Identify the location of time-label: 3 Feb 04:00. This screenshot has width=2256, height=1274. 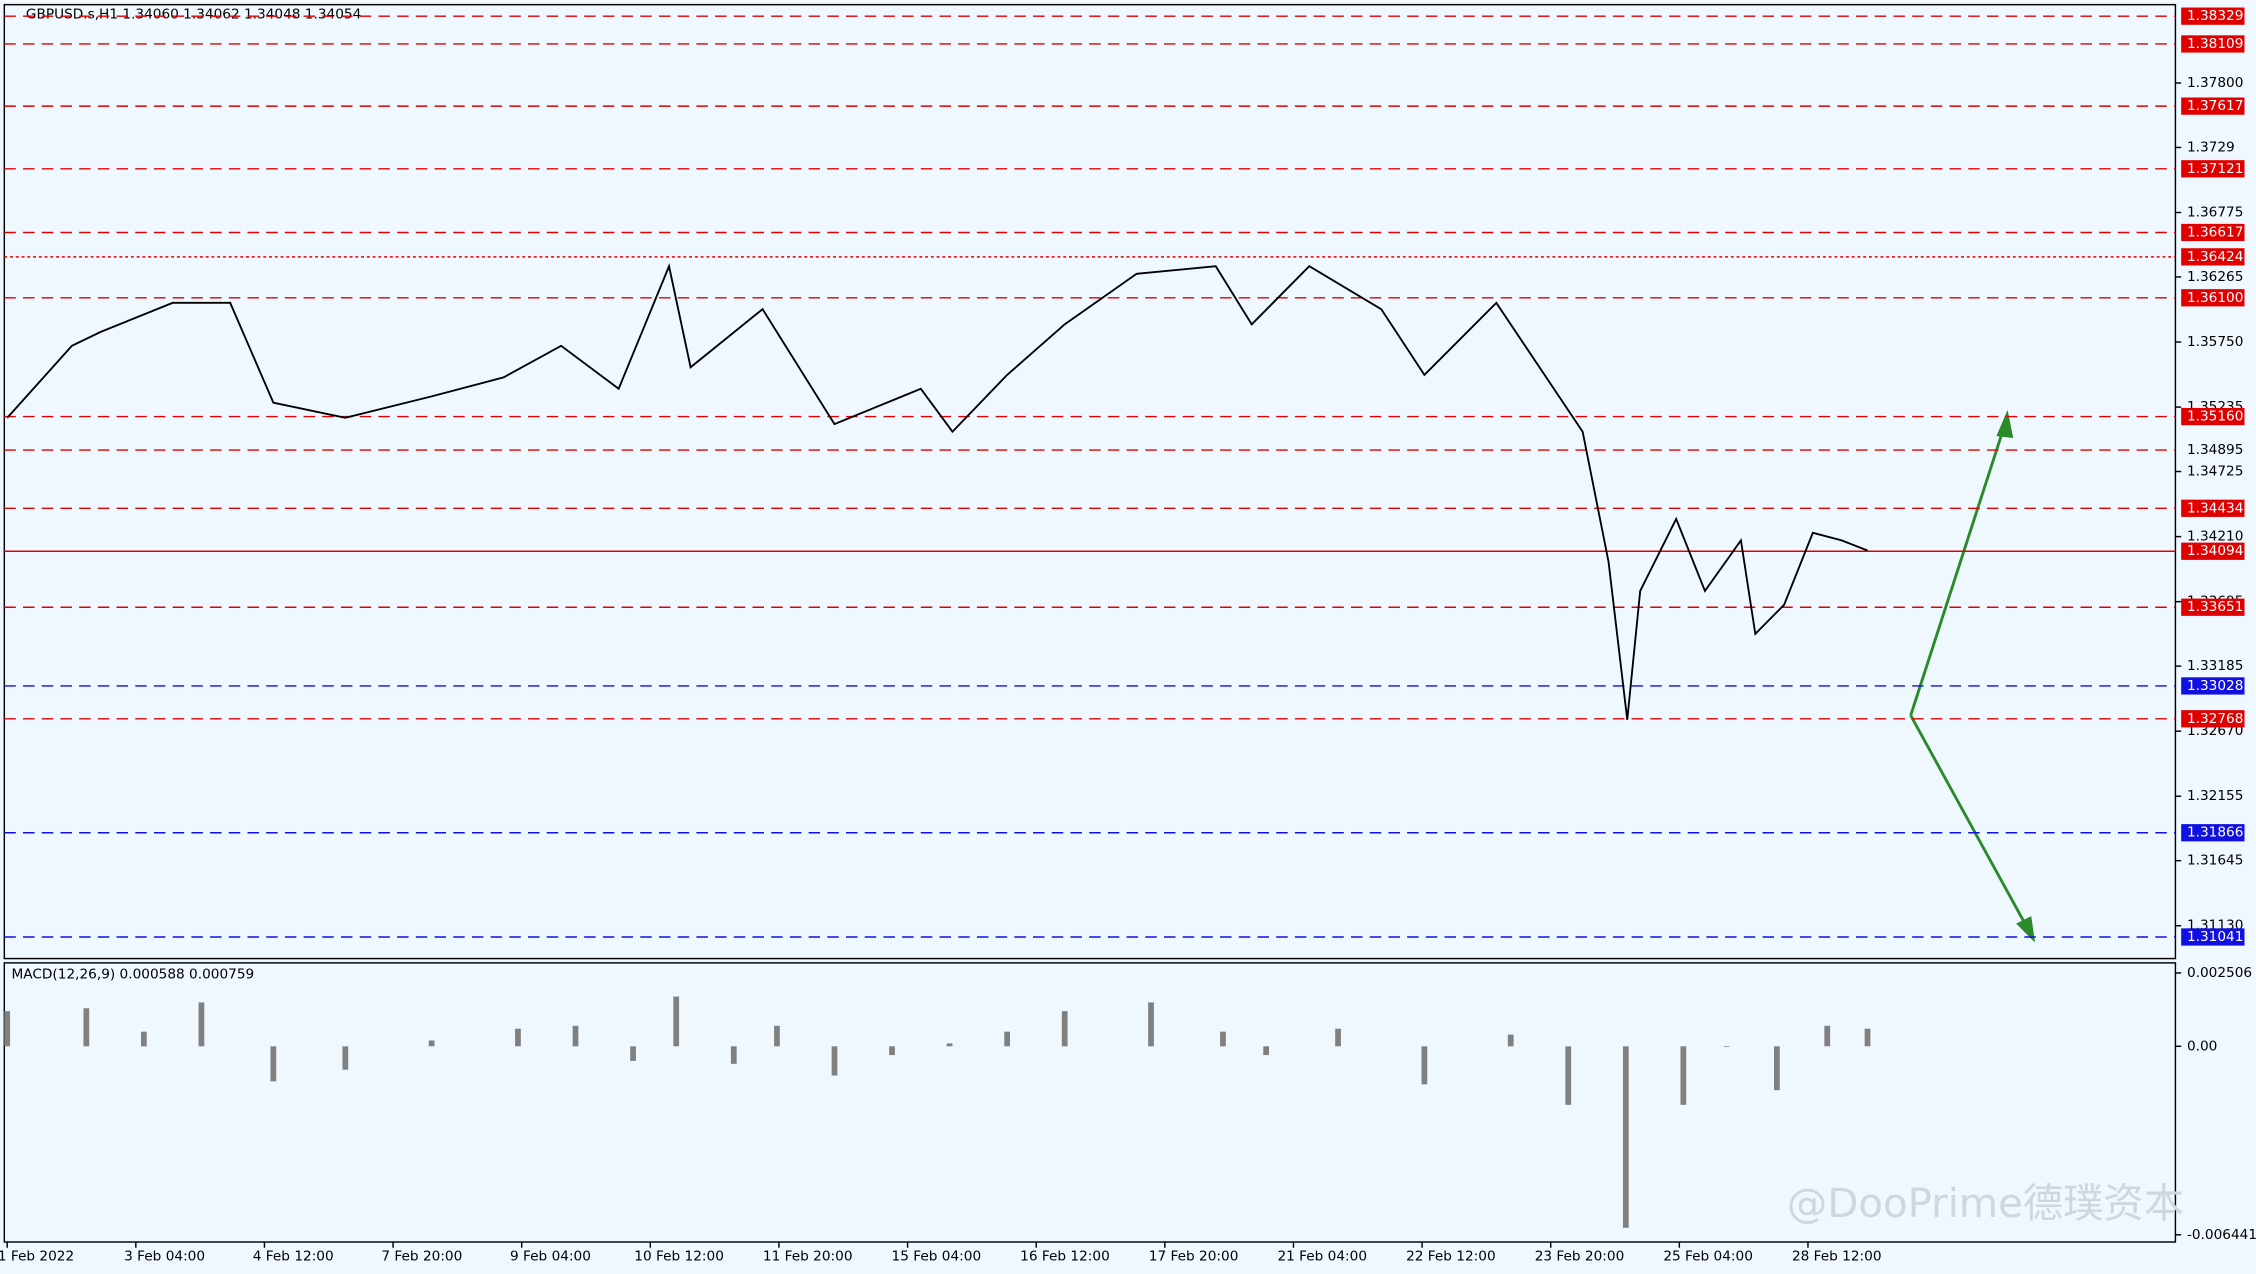
(164, 1256).